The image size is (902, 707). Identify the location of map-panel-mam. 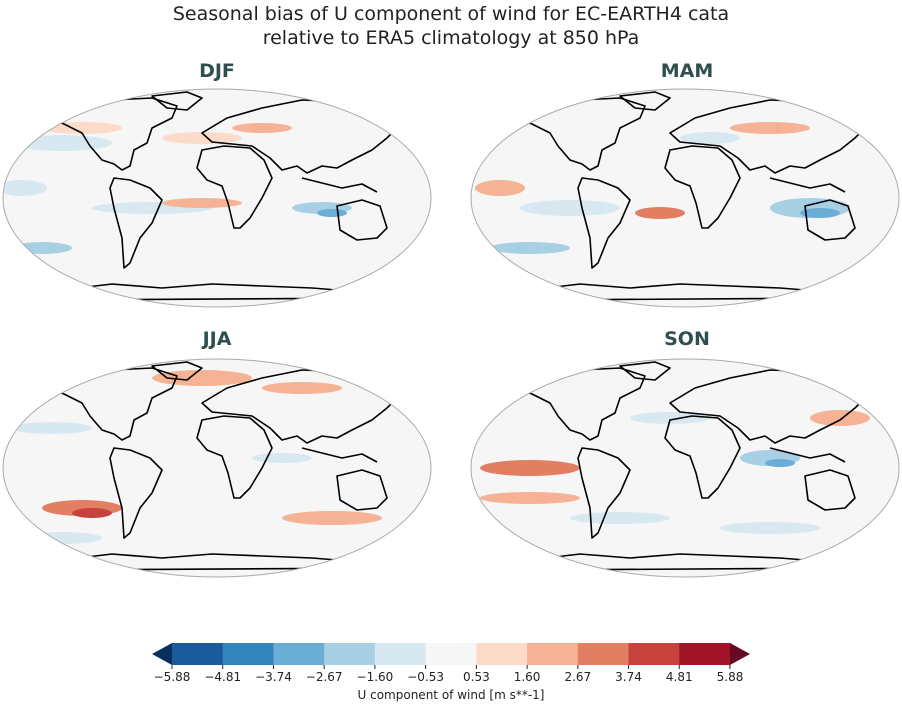
(685, 198).